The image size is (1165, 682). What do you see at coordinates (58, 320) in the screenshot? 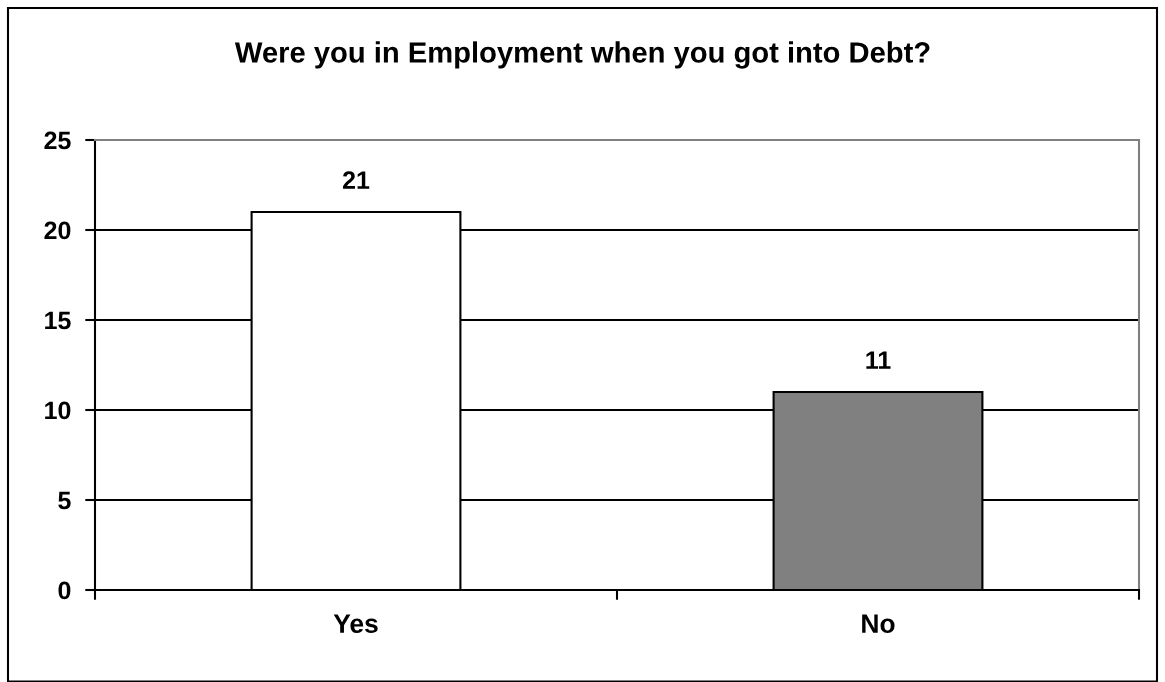
I see `y-tick-label: 15` at bounding box center [58, 320].